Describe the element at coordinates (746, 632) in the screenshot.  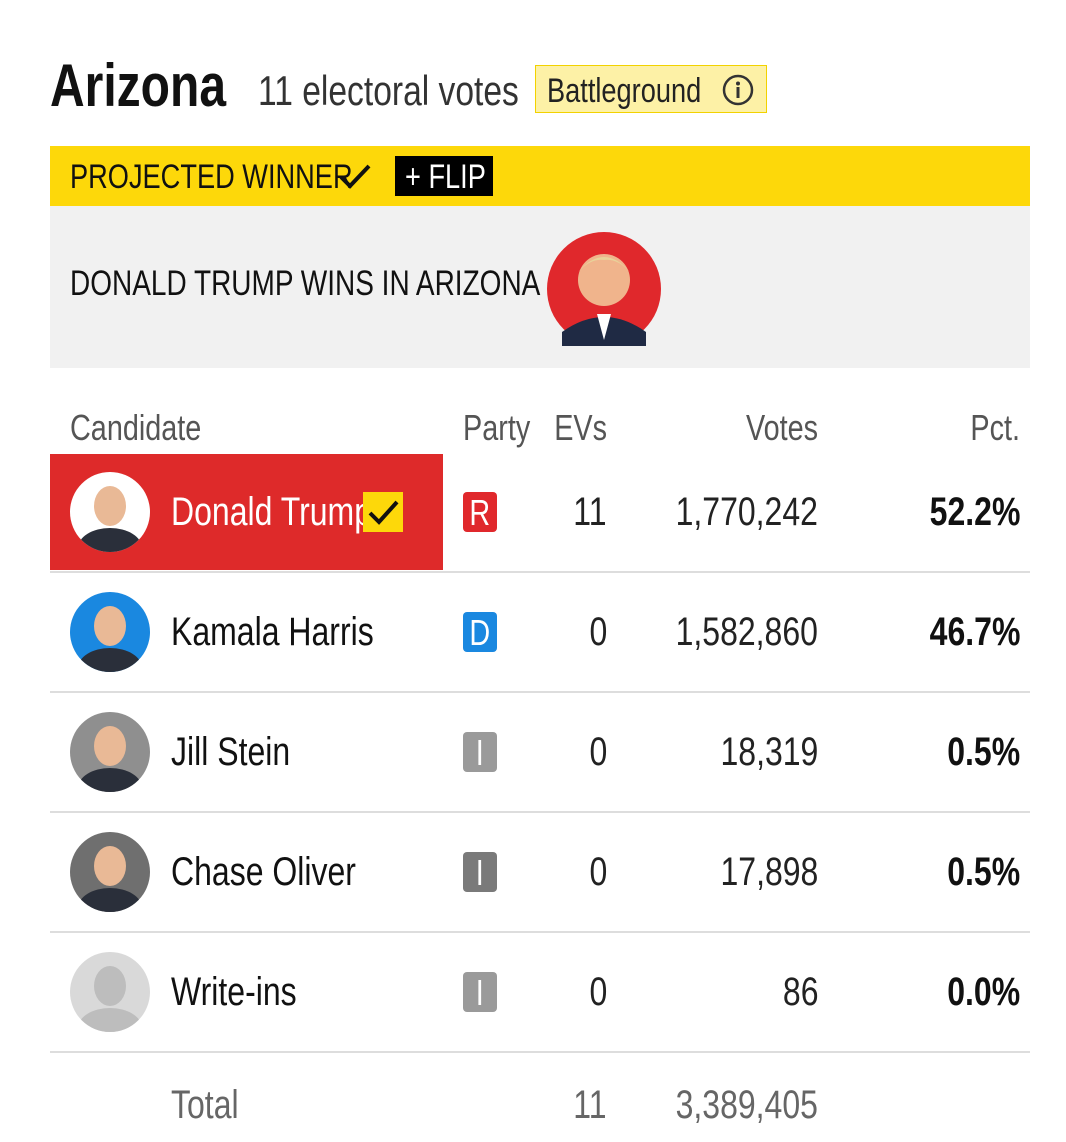
I see `votes: 1,582,860` at that location.